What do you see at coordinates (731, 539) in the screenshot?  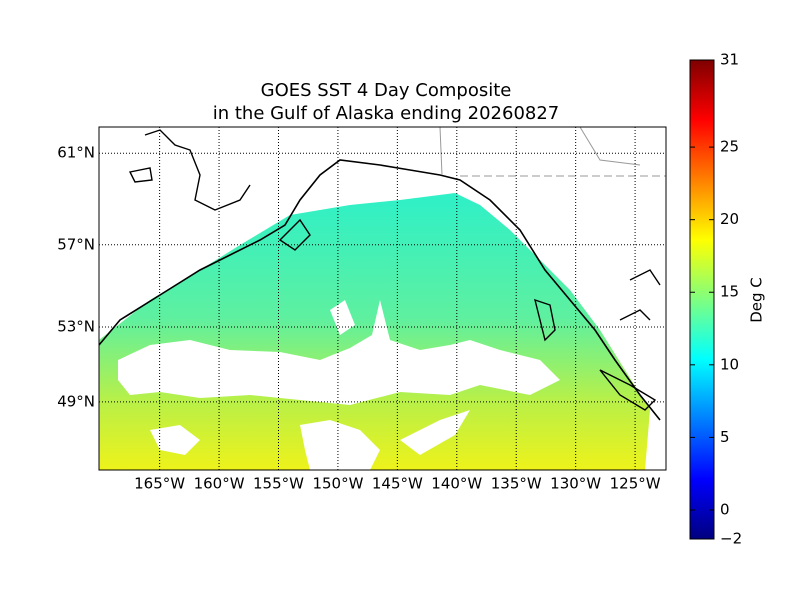 I see `colorbar-tick-label: −2` at bounding box center [731, 539].